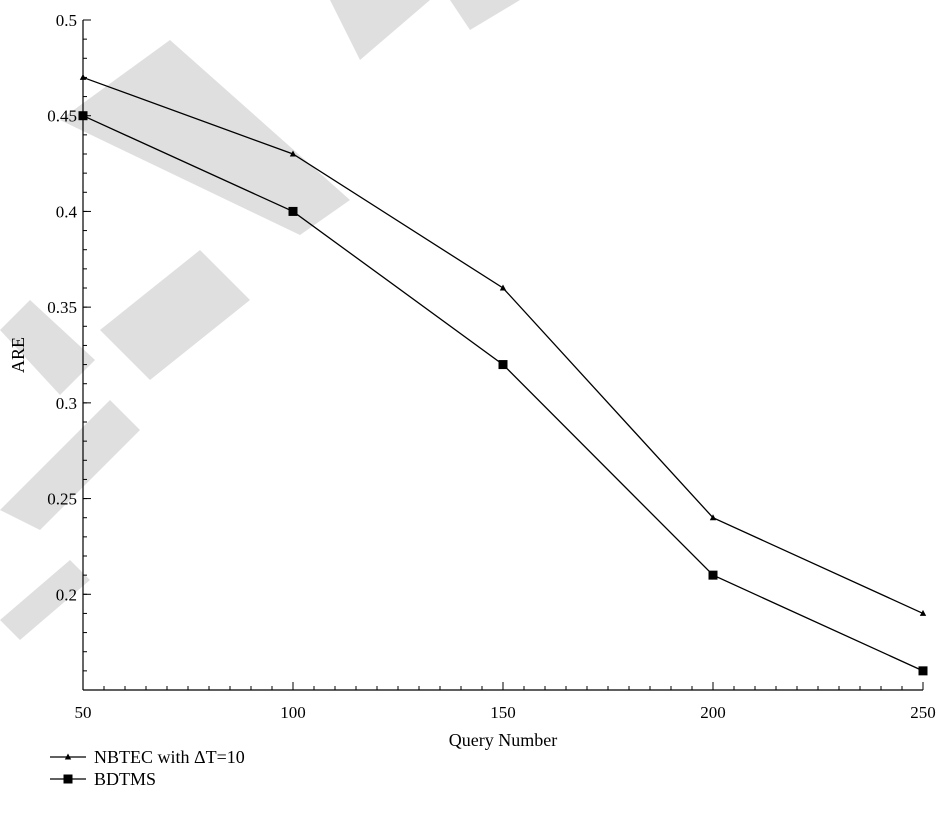 The width and height of the screenshot is (942, 820). Describe the element at coordinates (18, 355) in the screenshot. I see `y-axis-title: ARE` at that location.